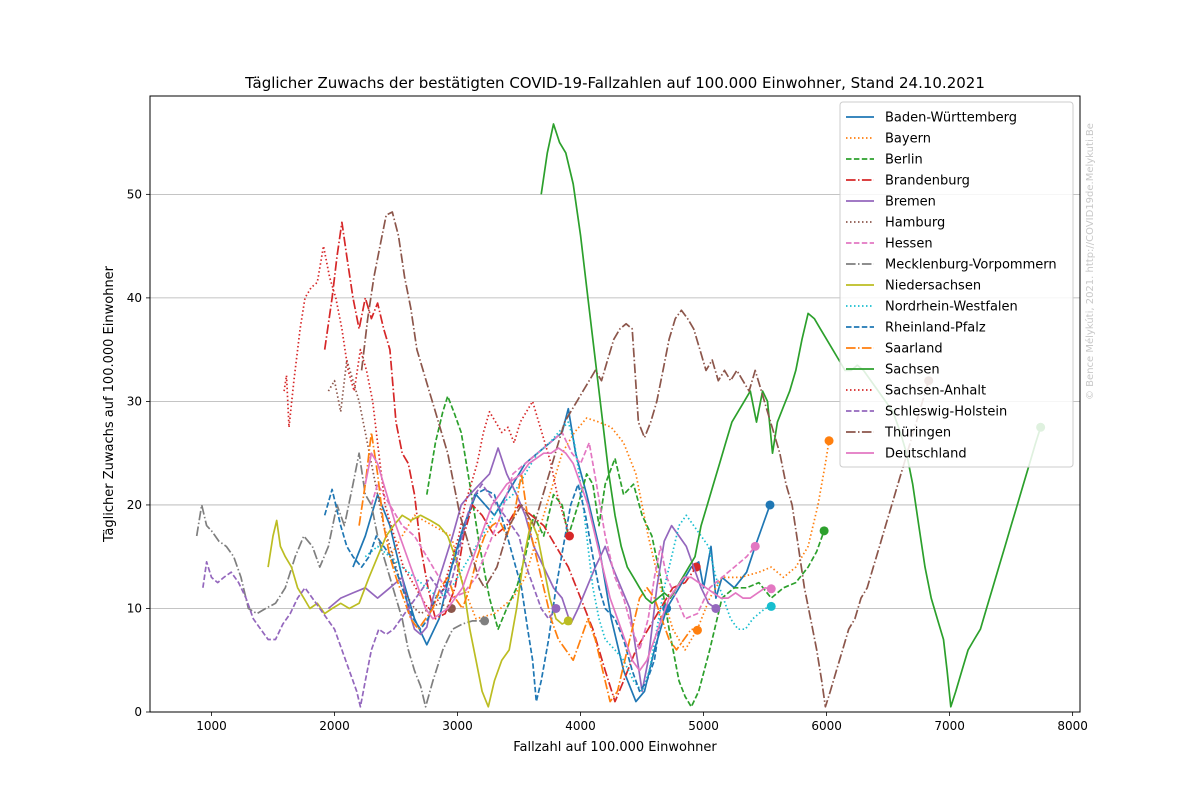 The image size is (1200, 800). I want to click on series-1-line, so click(609, 534).